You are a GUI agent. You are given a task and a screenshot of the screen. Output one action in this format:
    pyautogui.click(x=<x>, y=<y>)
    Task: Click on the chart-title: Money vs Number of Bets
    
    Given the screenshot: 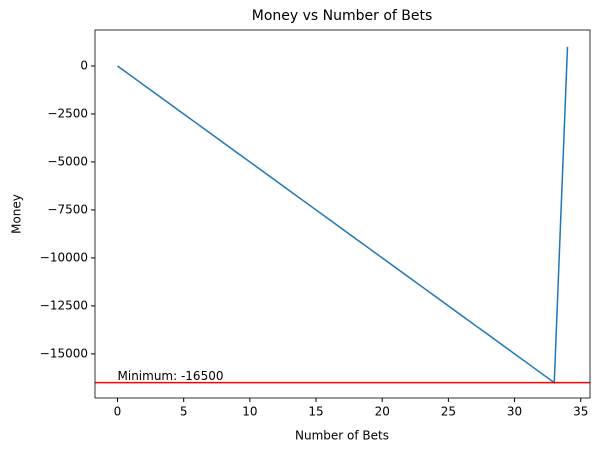 What is the action you would take?
    pyautogui.click(x=342, y=16)
    